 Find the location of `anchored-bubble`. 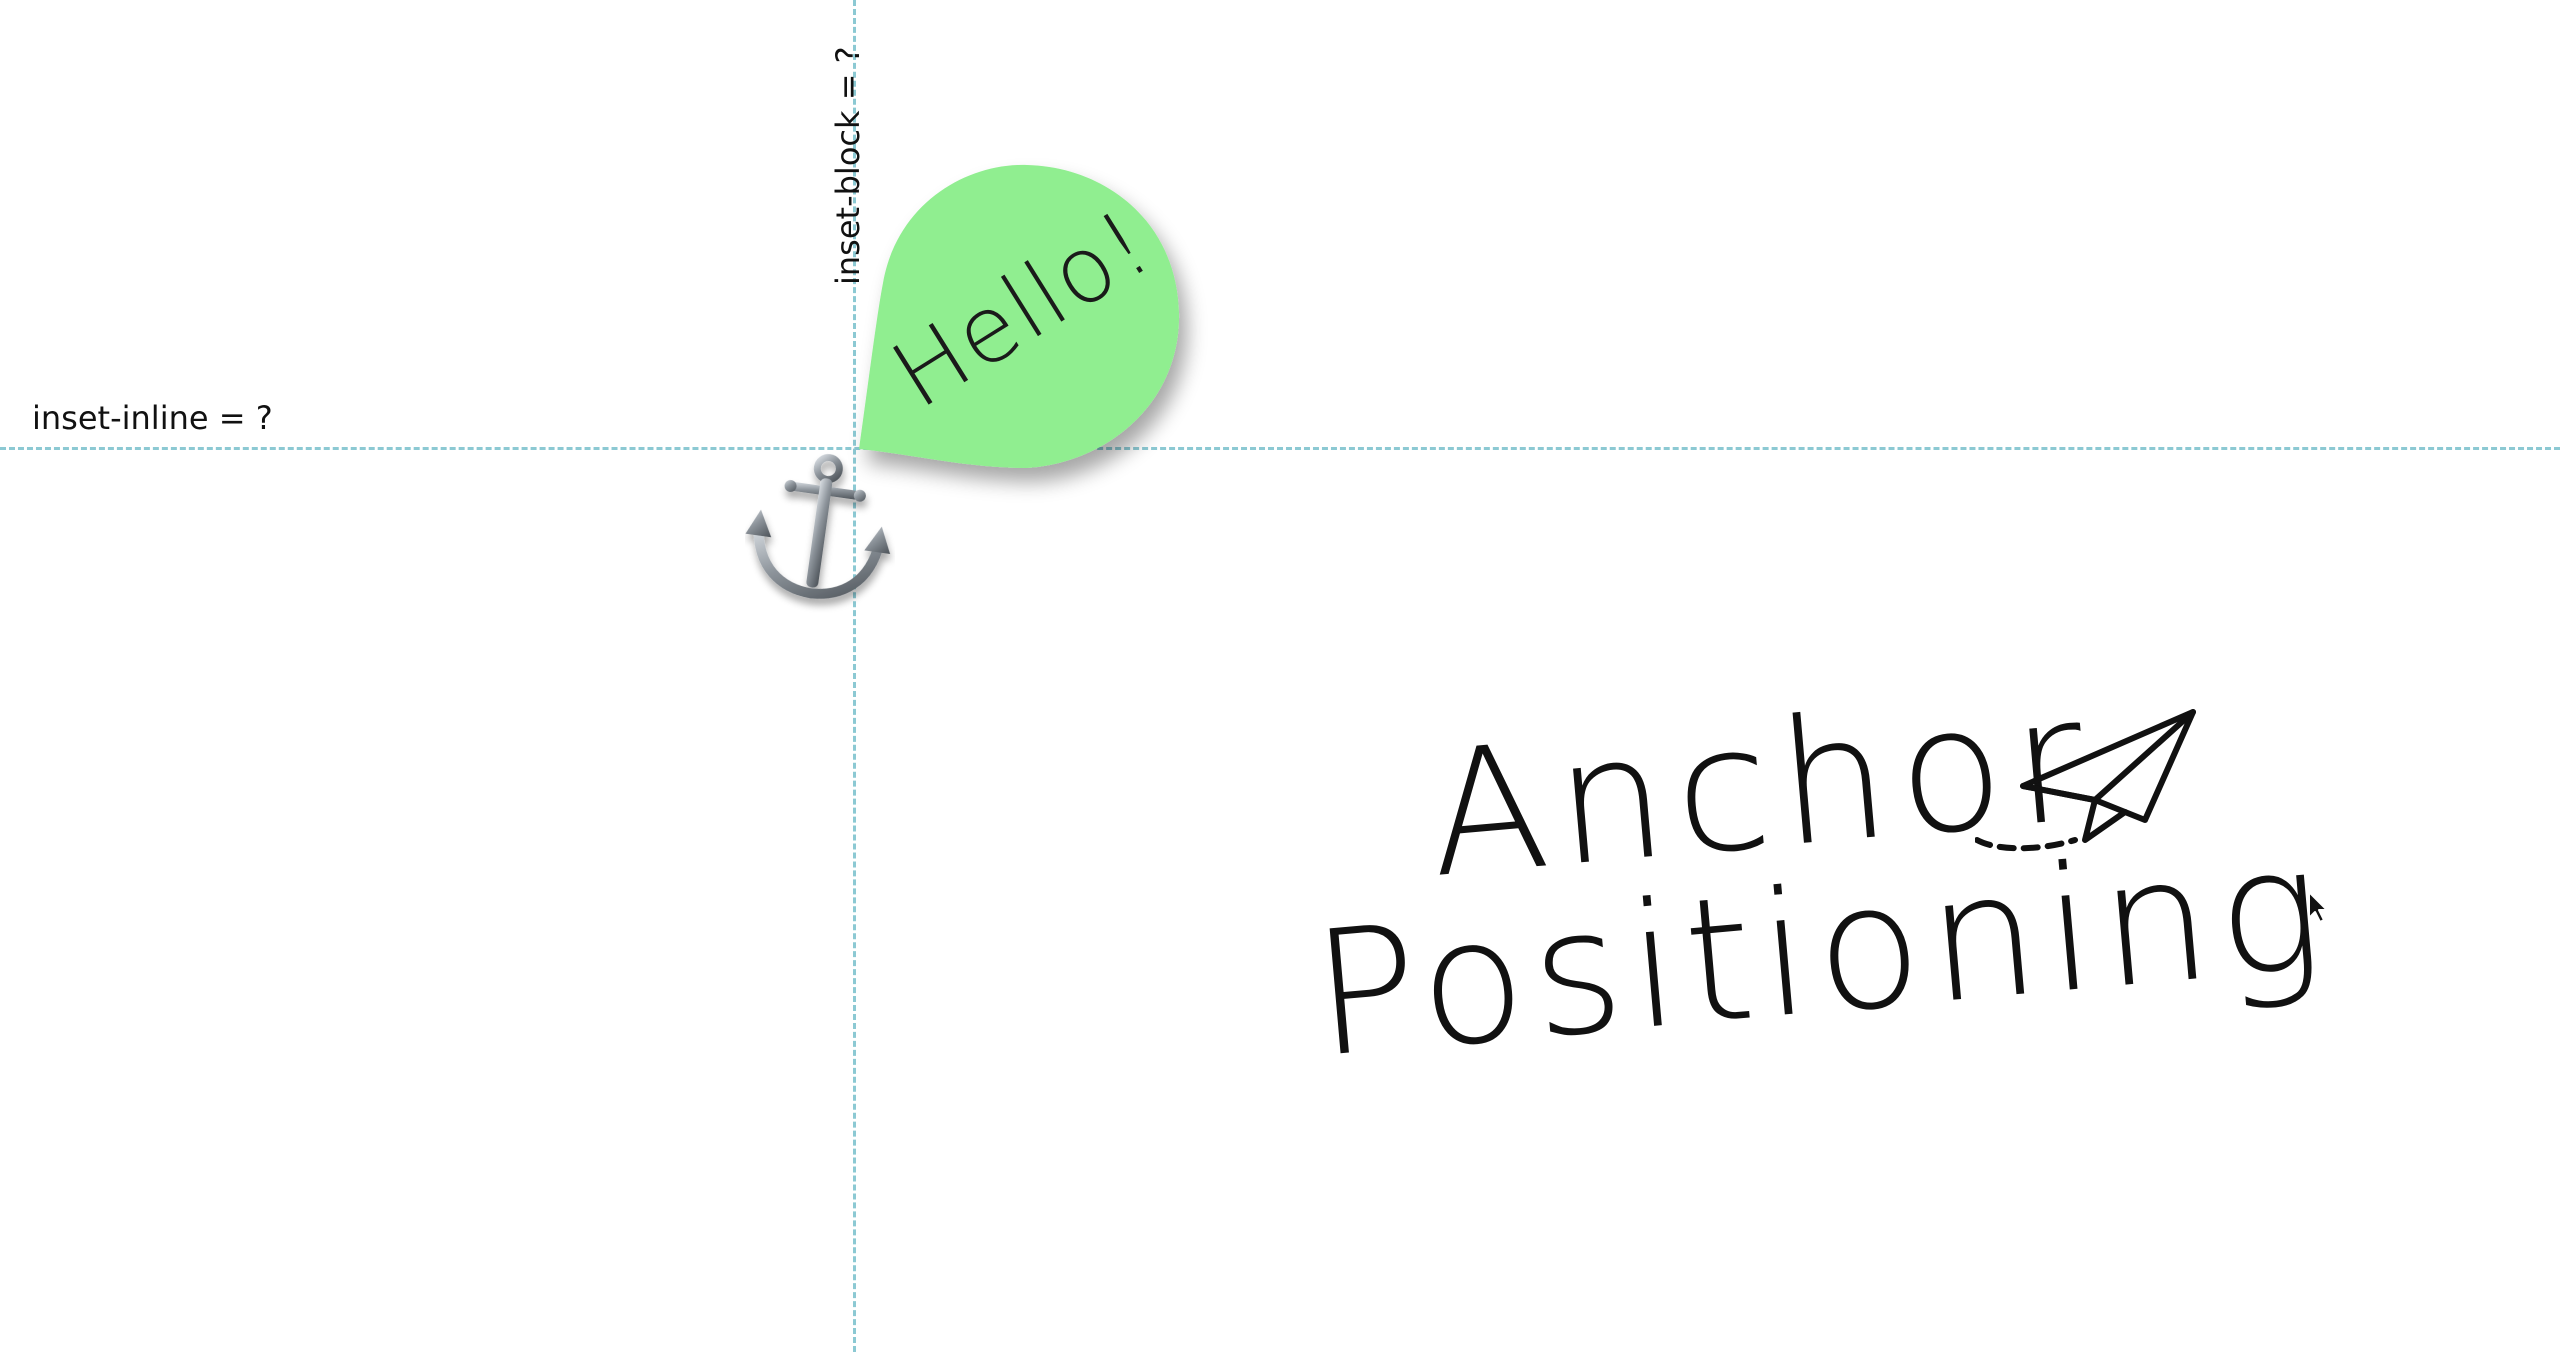

anchored-bubble is located at coordinates (1020, 318).